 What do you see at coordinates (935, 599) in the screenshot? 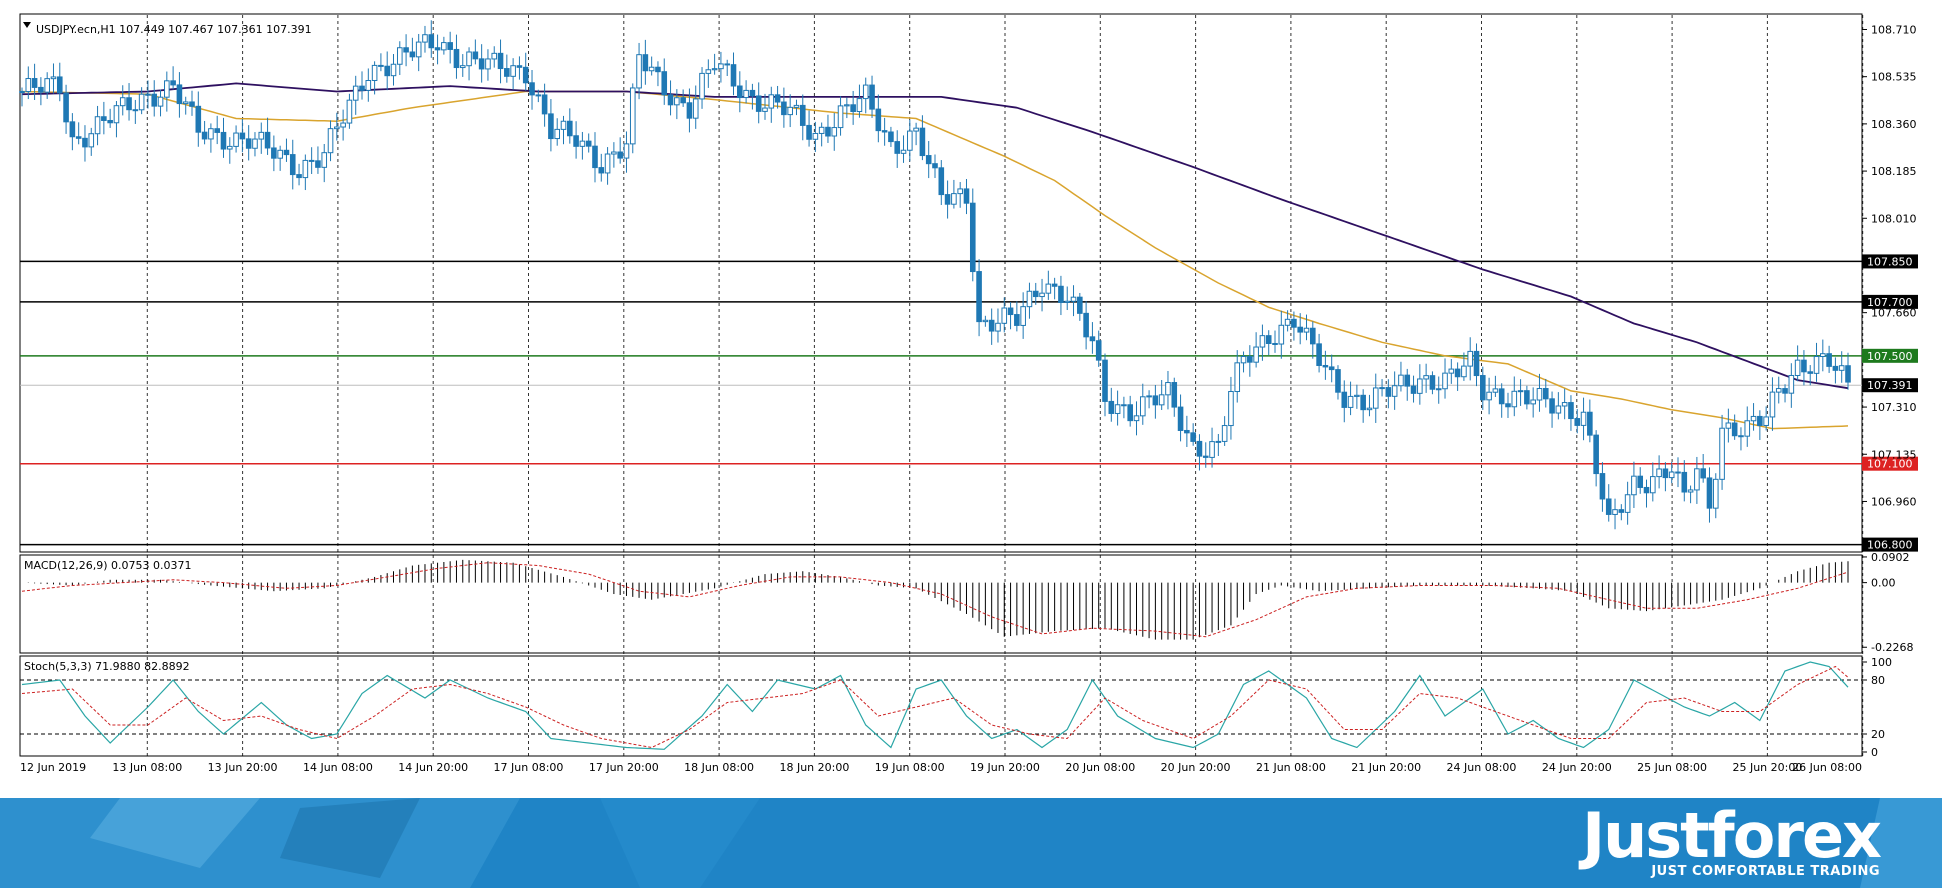
I see `macd-series` at bounding box center [935, 599].